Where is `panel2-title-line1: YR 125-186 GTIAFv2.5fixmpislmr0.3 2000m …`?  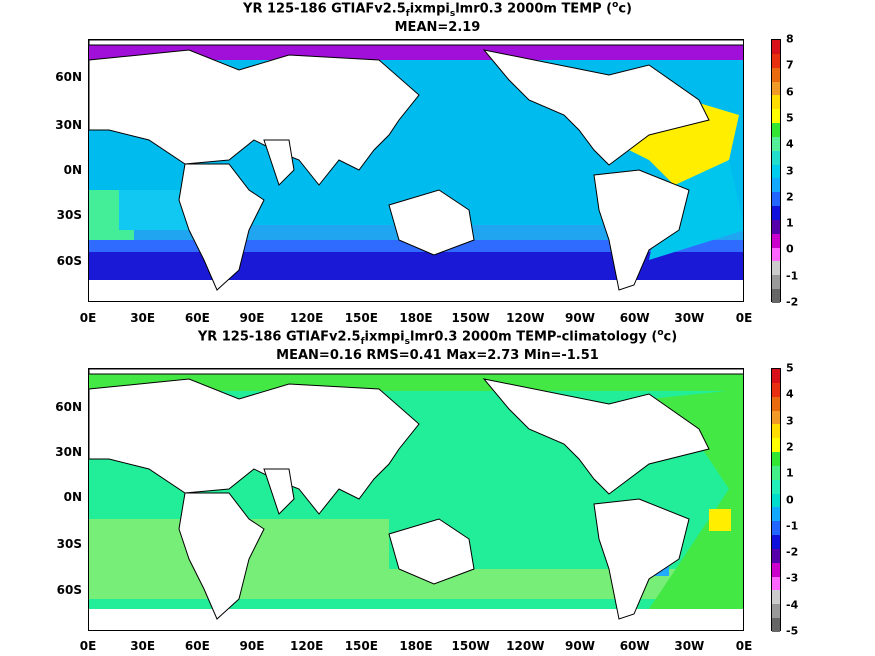
panel2-title-line1: YR 125-186 GTIAFv2.5fixmpislmr0.3 2000m … is located at coordinates (437, 337).